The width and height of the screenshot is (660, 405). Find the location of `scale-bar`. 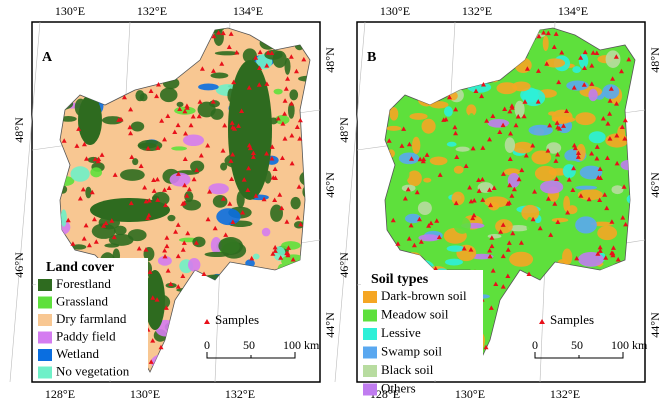

scale-bar is located at coordinates (251, 355).